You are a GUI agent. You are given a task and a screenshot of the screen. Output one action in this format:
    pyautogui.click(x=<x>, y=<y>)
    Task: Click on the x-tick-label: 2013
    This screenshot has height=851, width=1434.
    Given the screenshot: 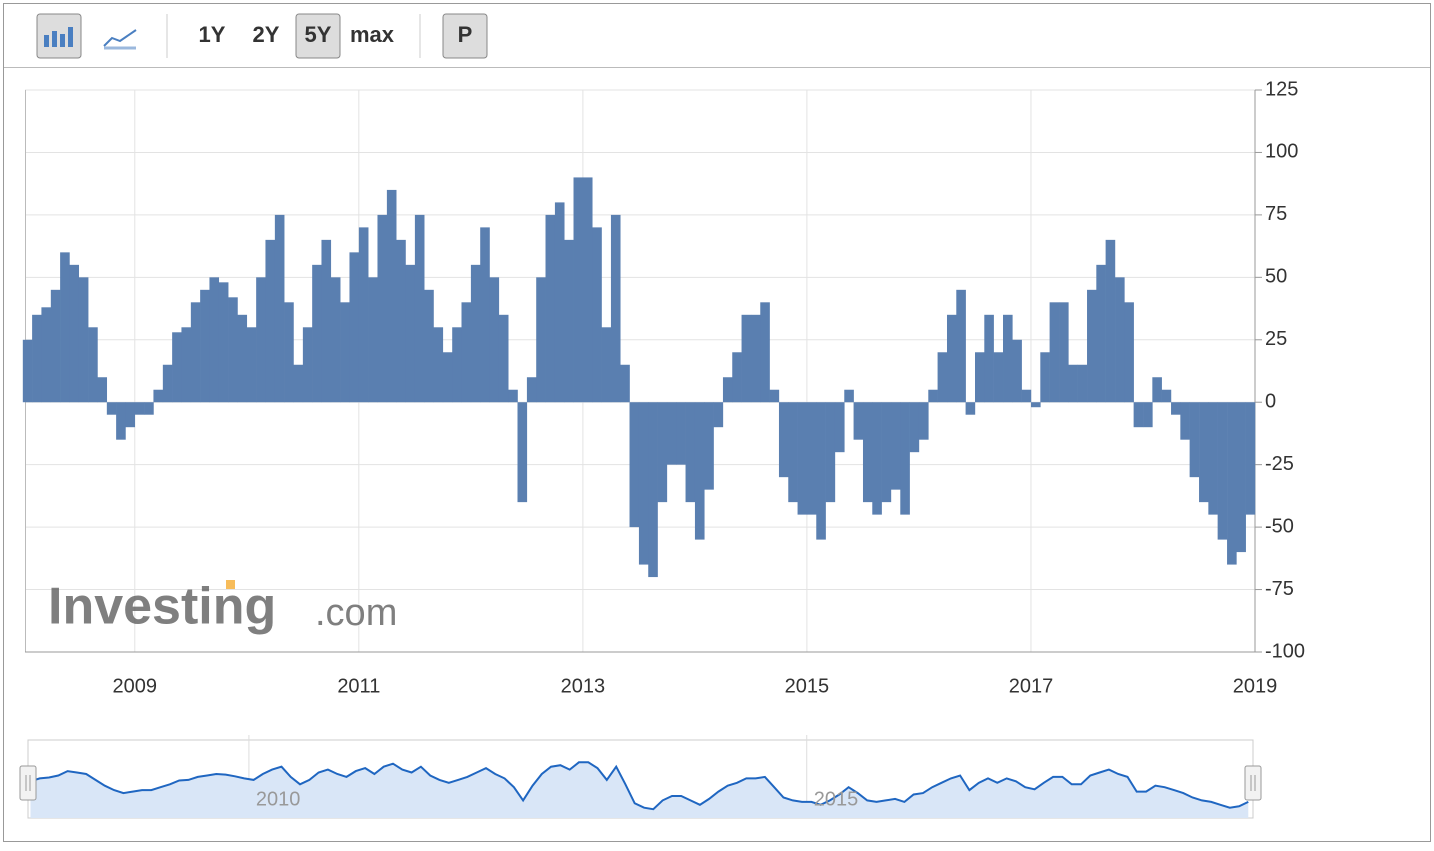 What is the action you would take?
    pyautogui.click(x=583, y=686)
    